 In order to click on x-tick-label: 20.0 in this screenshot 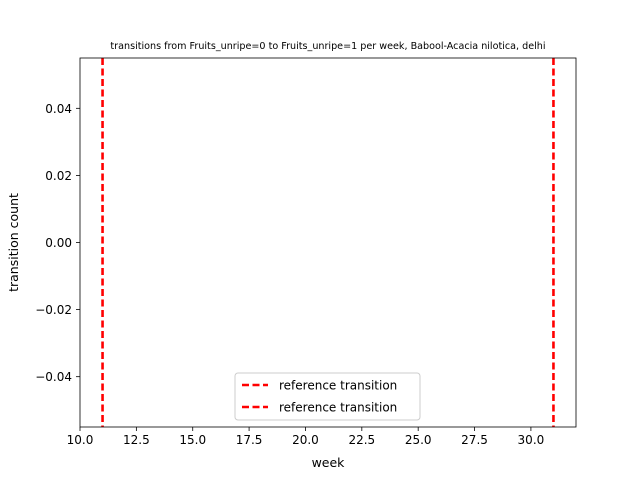, I will do `click(305, 440)`.